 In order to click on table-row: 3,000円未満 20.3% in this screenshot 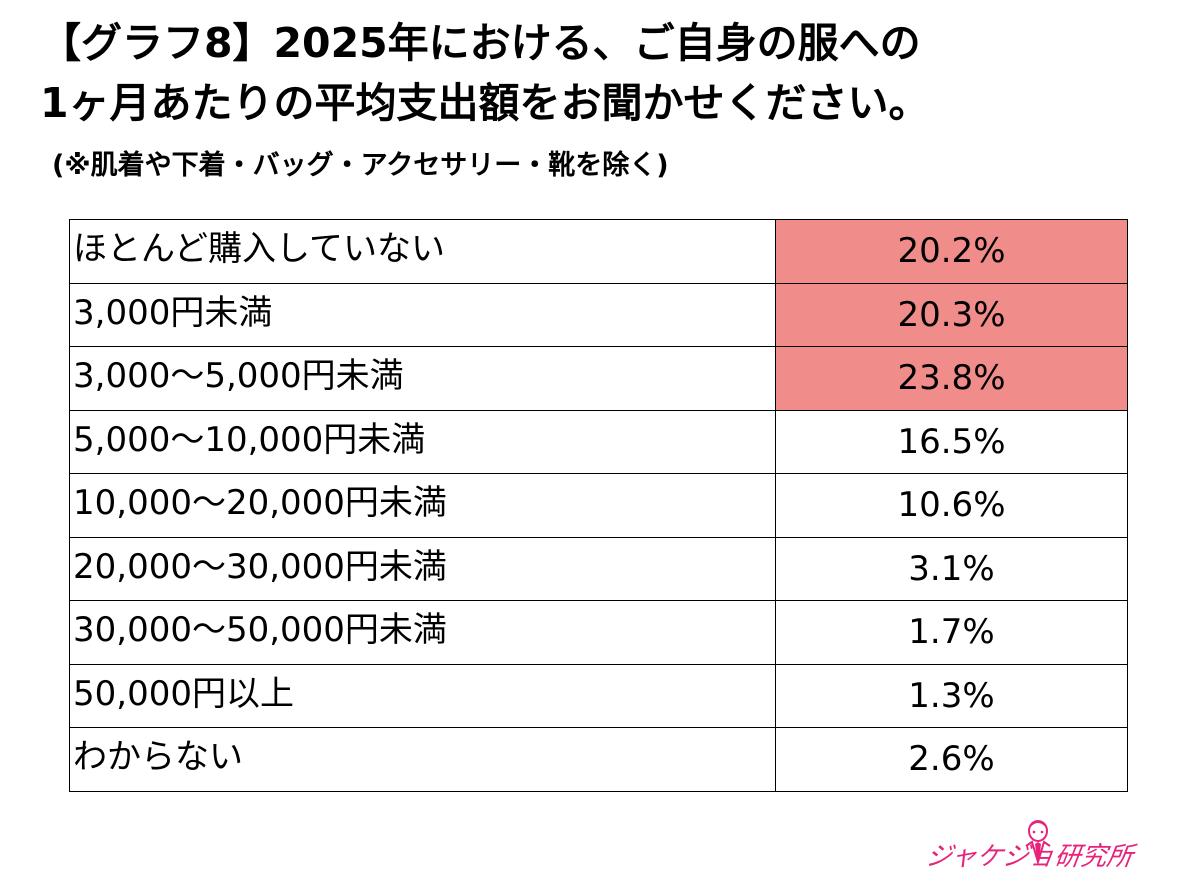, I will do `click(598, 314)`.